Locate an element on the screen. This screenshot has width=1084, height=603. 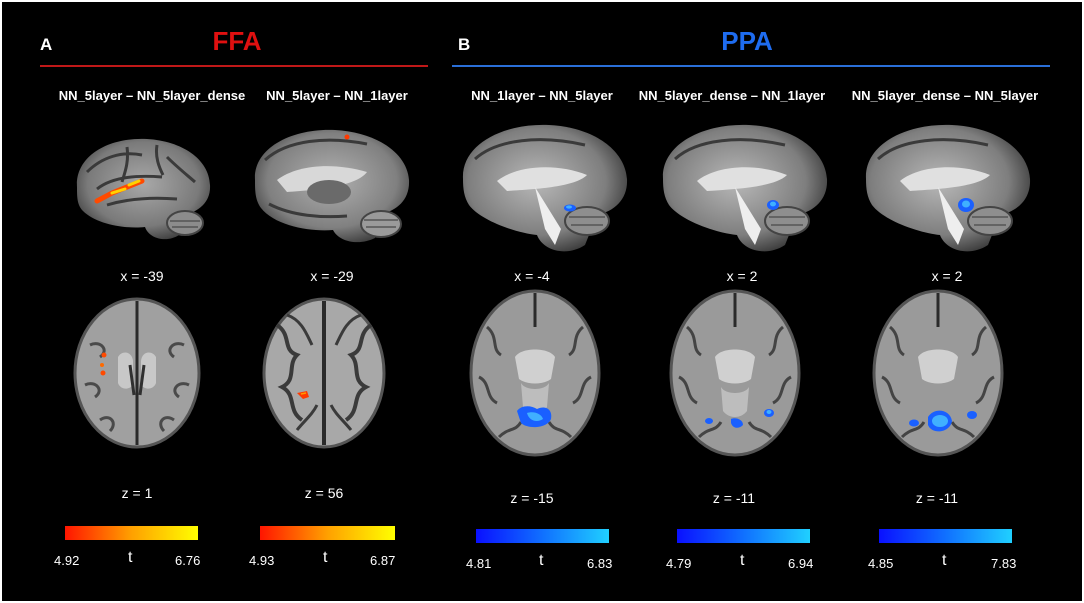
colorbar-max-a1: 6.76 is located at coordinates (188, 560).